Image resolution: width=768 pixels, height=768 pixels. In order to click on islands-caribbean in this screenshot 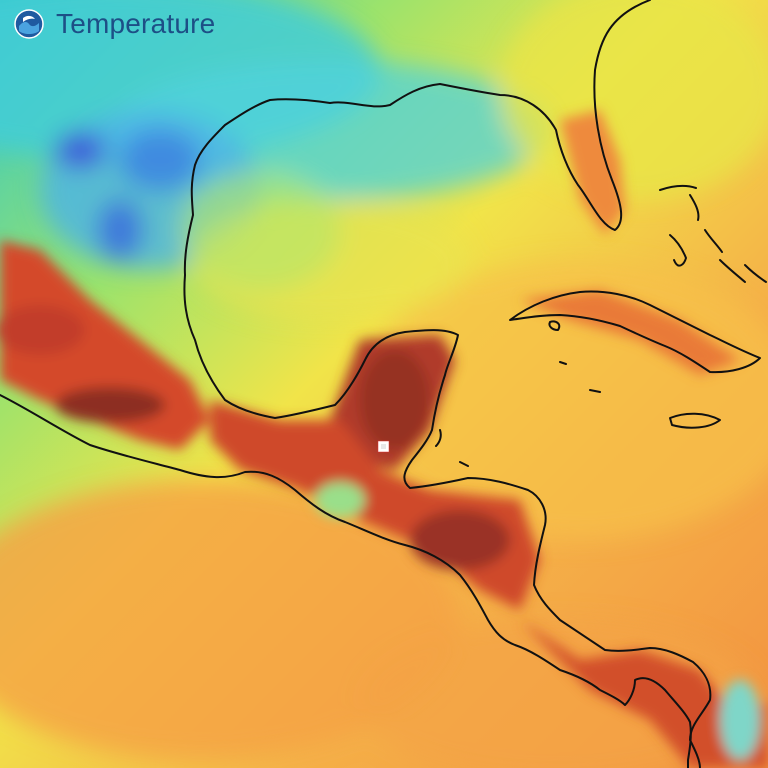, I will do `click(518, 414)`.